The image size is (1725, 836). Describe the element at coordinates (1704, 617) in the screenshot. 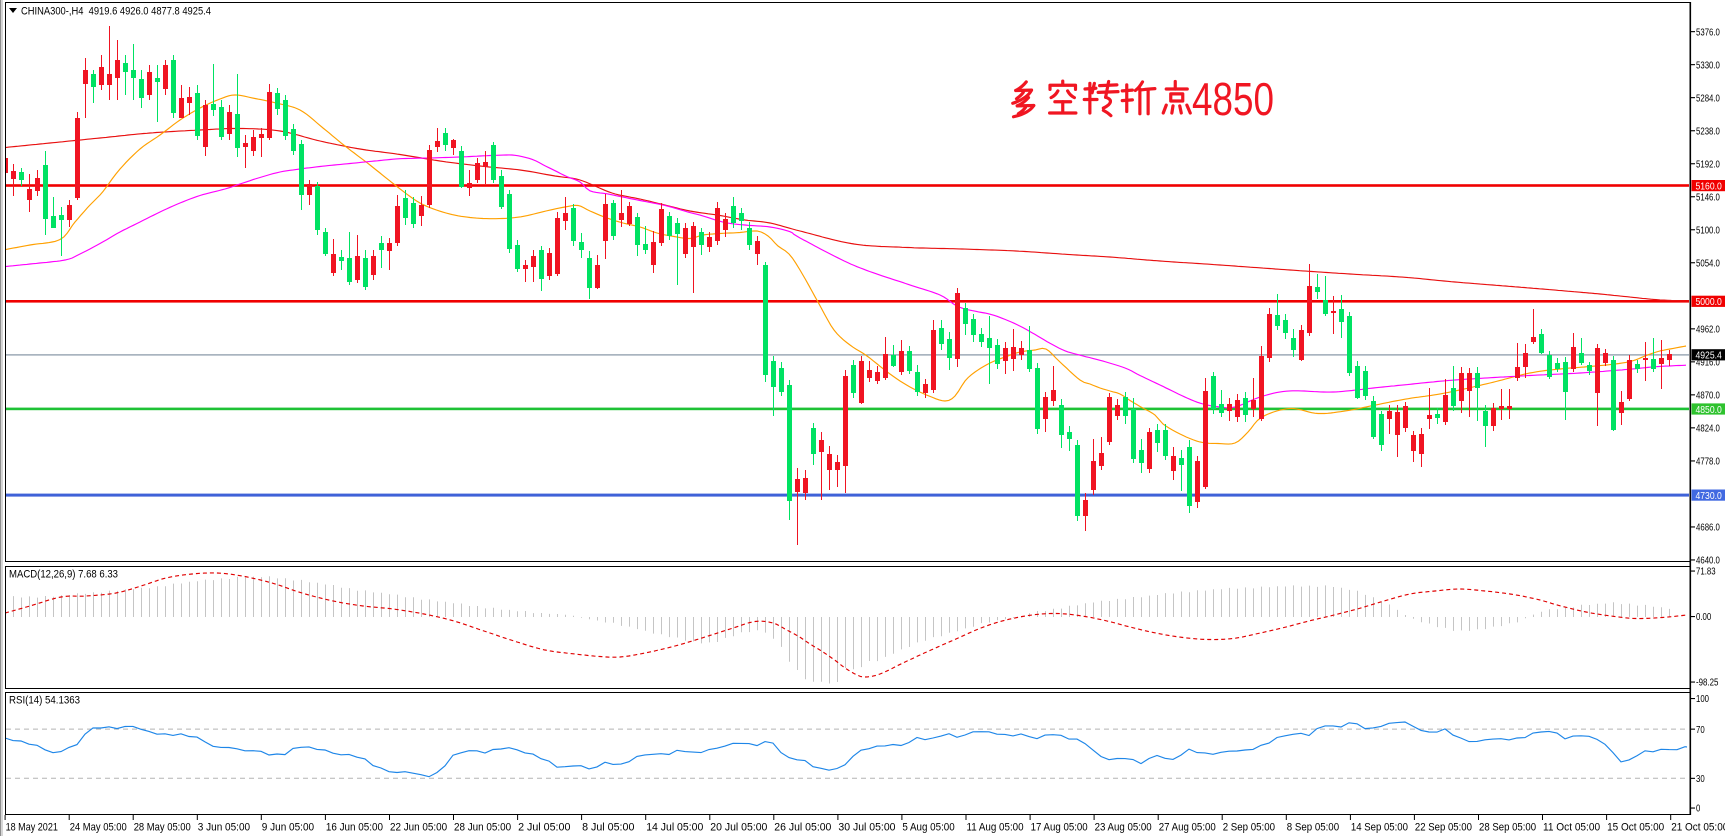

I see `svg-text: 0.00` at that location.